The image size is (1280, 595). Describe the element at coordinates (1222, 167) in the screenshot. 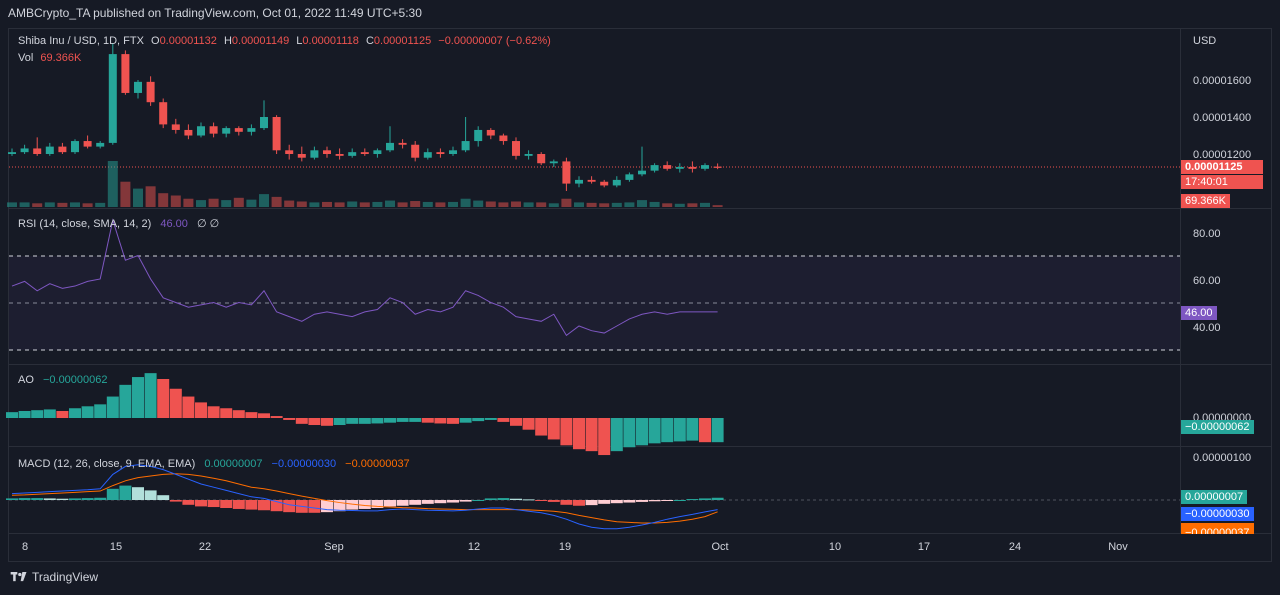

I see `last-price-tag: 0.00001125` at that location.